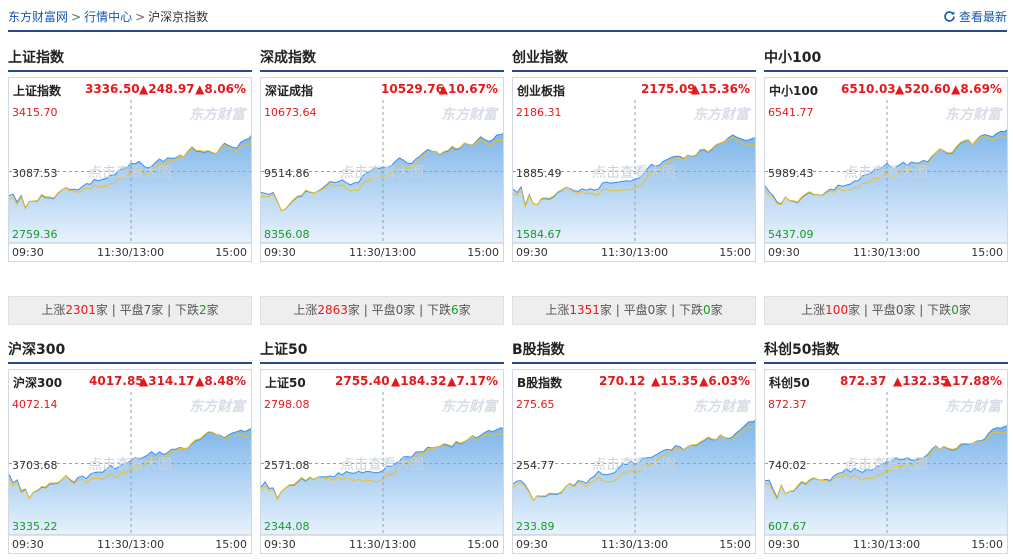 The width and height of the screenshot is (1013, 560). Describe the element at coordinates (287, 465) in the screenshot. I see `y-label-mid: 2571.08` at that location.